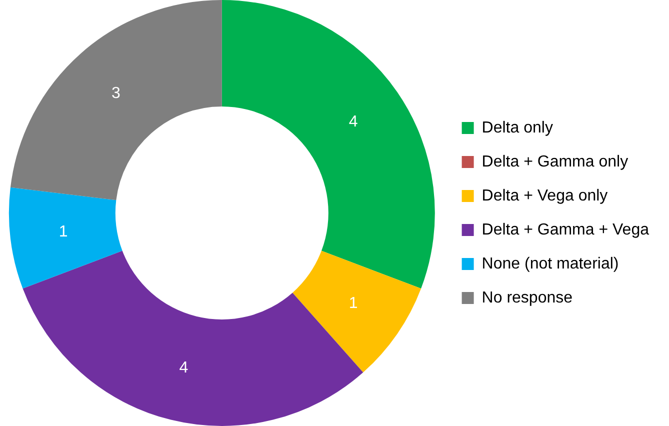 The image size is (669, 426). What do you see at coordinates (555, 161) in the screenshot?
I see `legend-label: Delta + Gamma only` at bounding box center [555, 161].